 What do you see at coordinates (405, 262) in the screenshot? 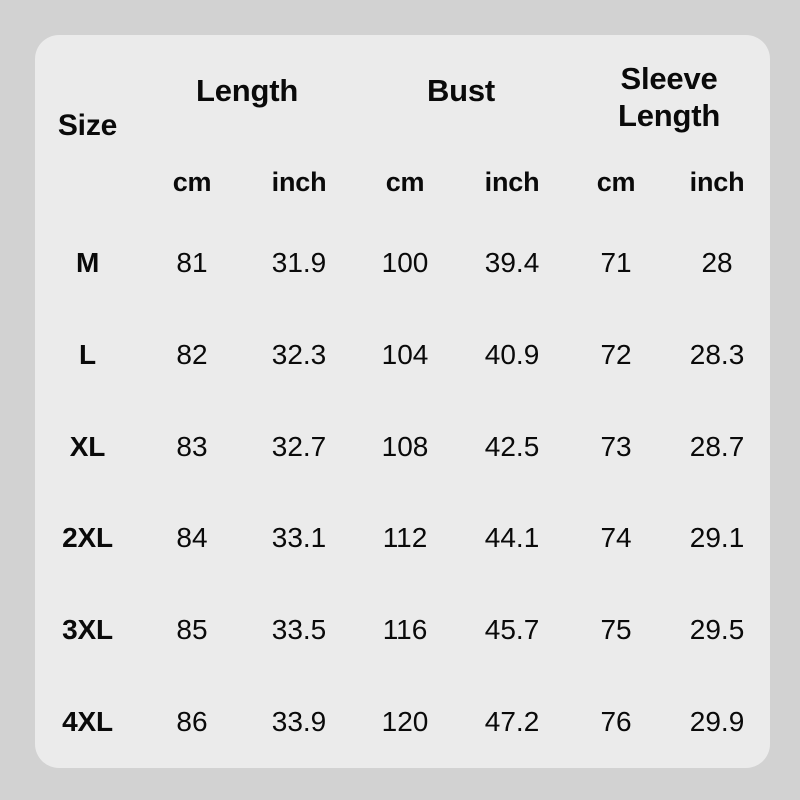
I see `cell-bust-cm: 100` at bounding box center [405, 262].